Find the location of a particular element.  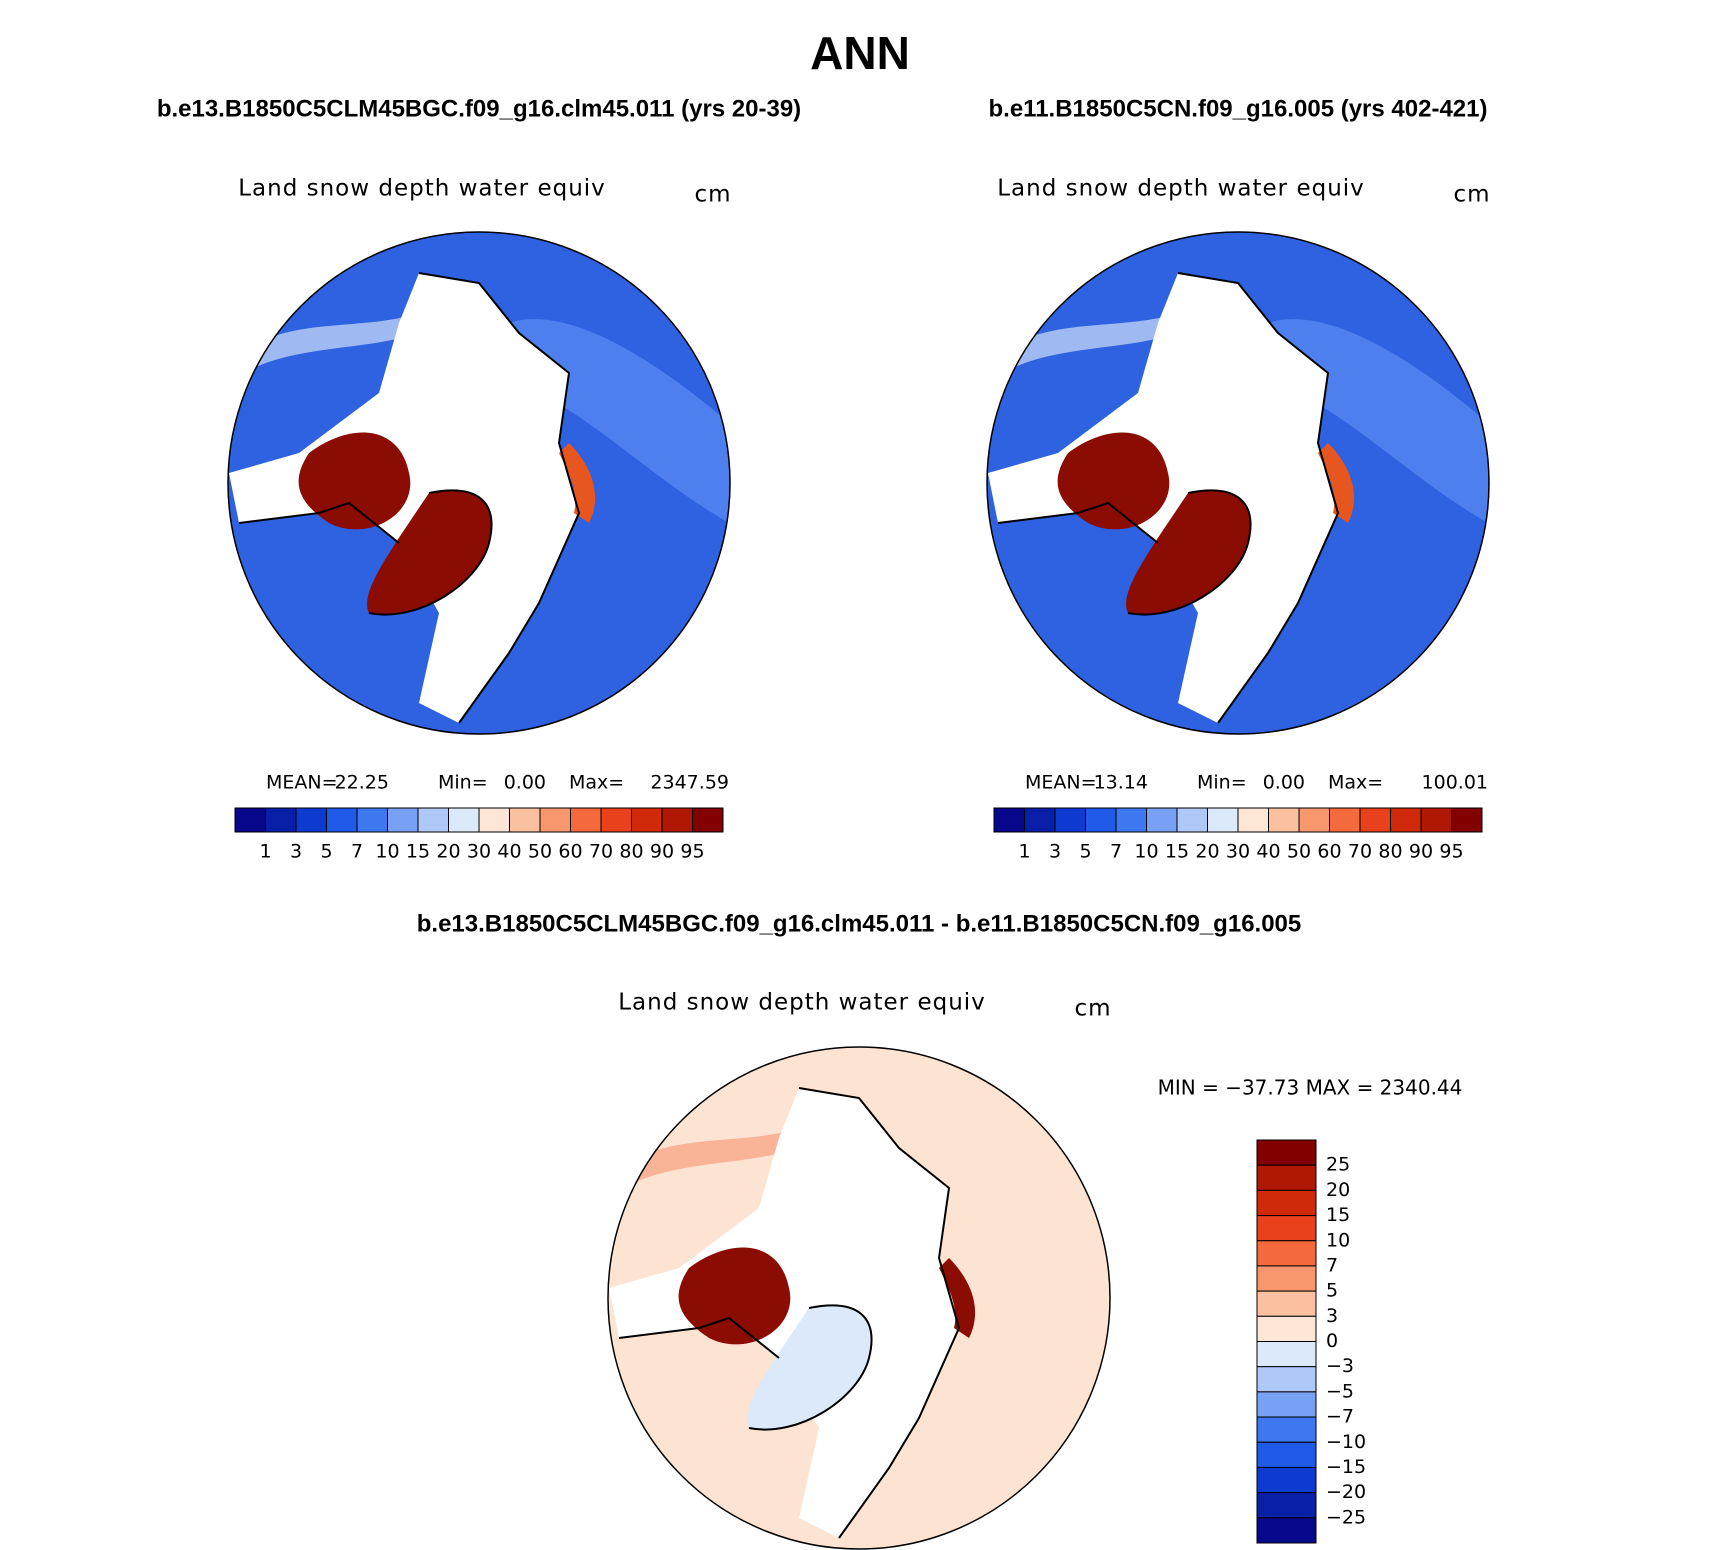

colorbar-label: 25 is located at coordinates (1338, 1165).